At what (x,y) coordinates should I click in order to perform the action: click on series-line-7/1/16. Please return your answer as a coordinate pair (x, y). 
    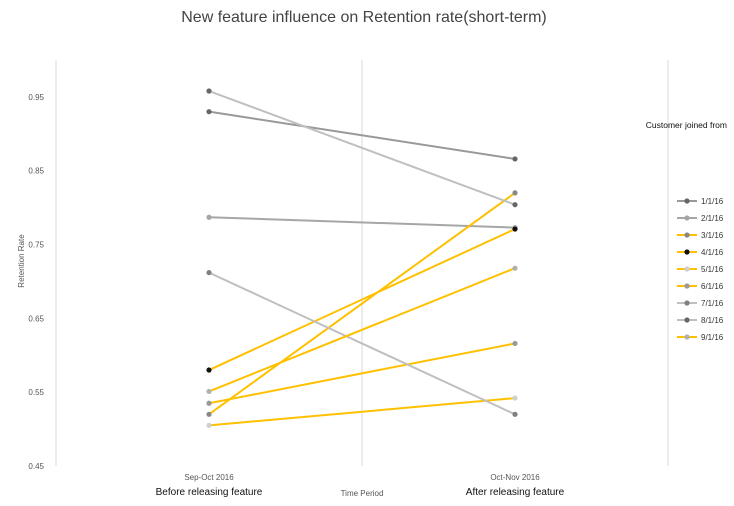
    Looking at the image, I should click on (362, 343).